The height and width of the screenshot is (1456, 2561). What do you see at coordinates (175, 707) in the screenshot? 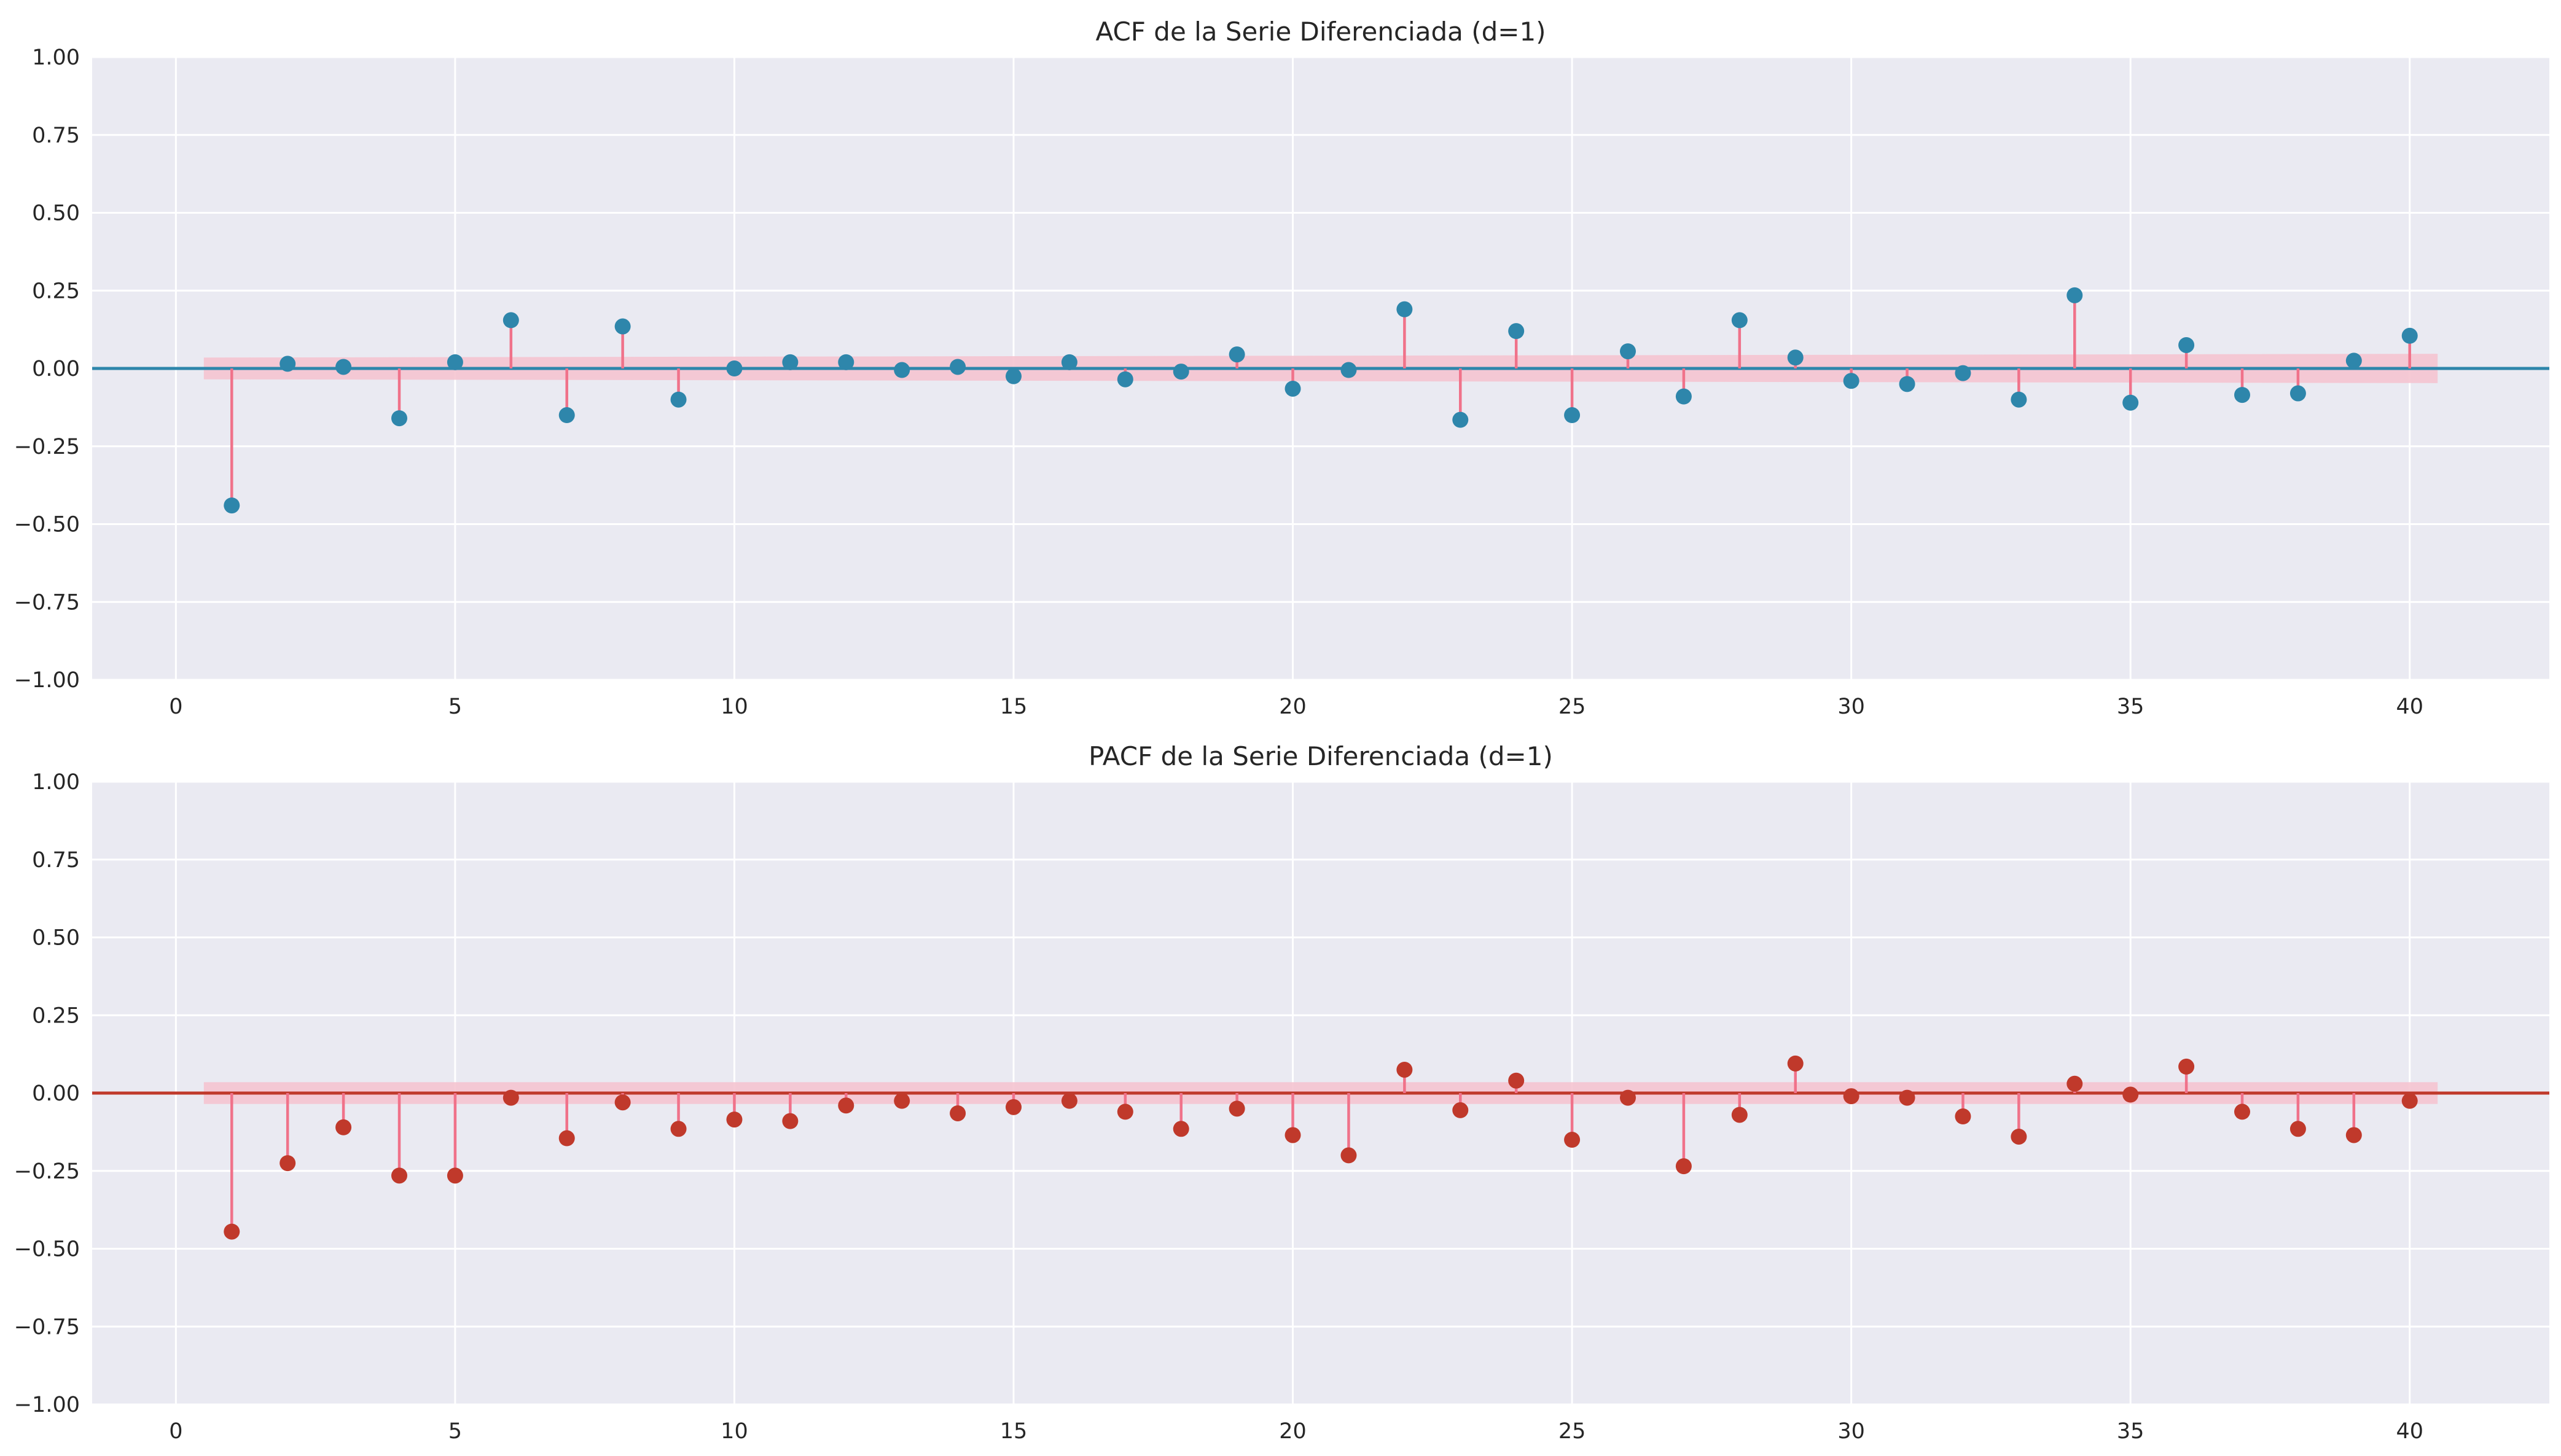
I see `x-tick-label: 0` at bounding box center [175, 707].